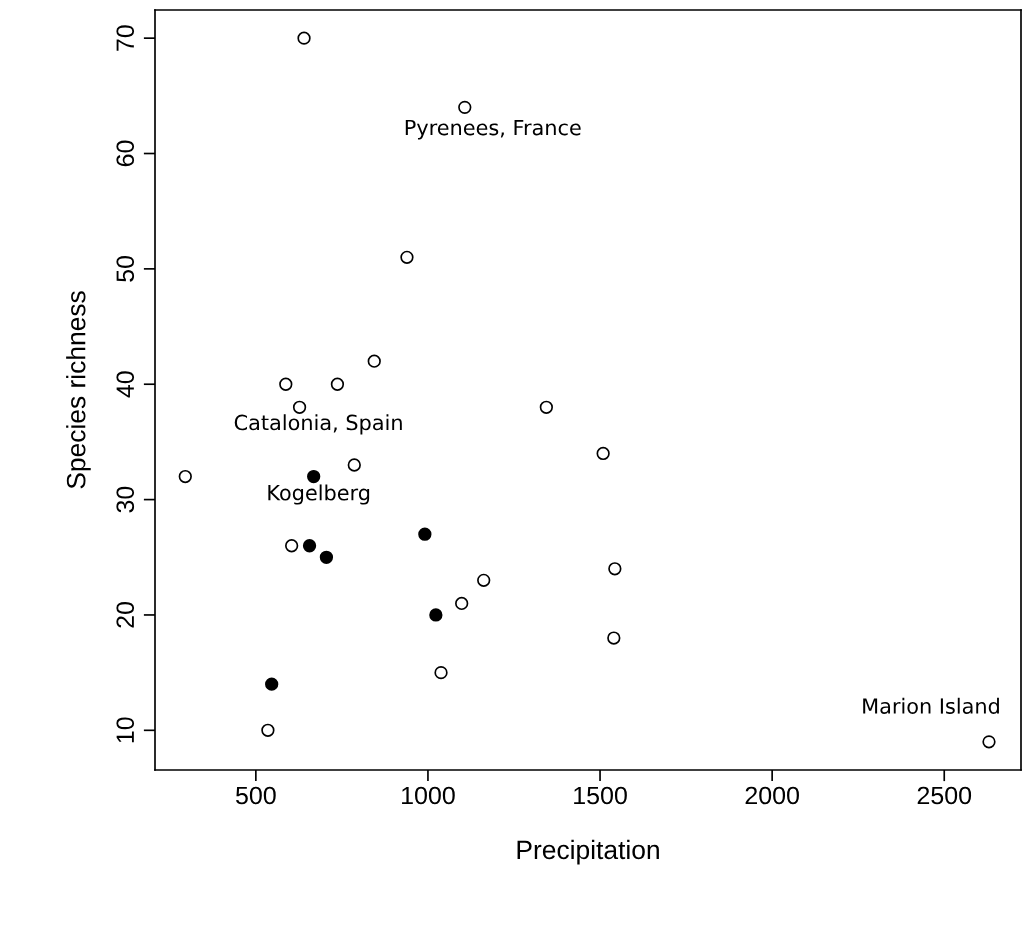 The height and width of the screenshot is (926, 1022). I want to click on x-axis-title: Precipitation, so click(588, 852).